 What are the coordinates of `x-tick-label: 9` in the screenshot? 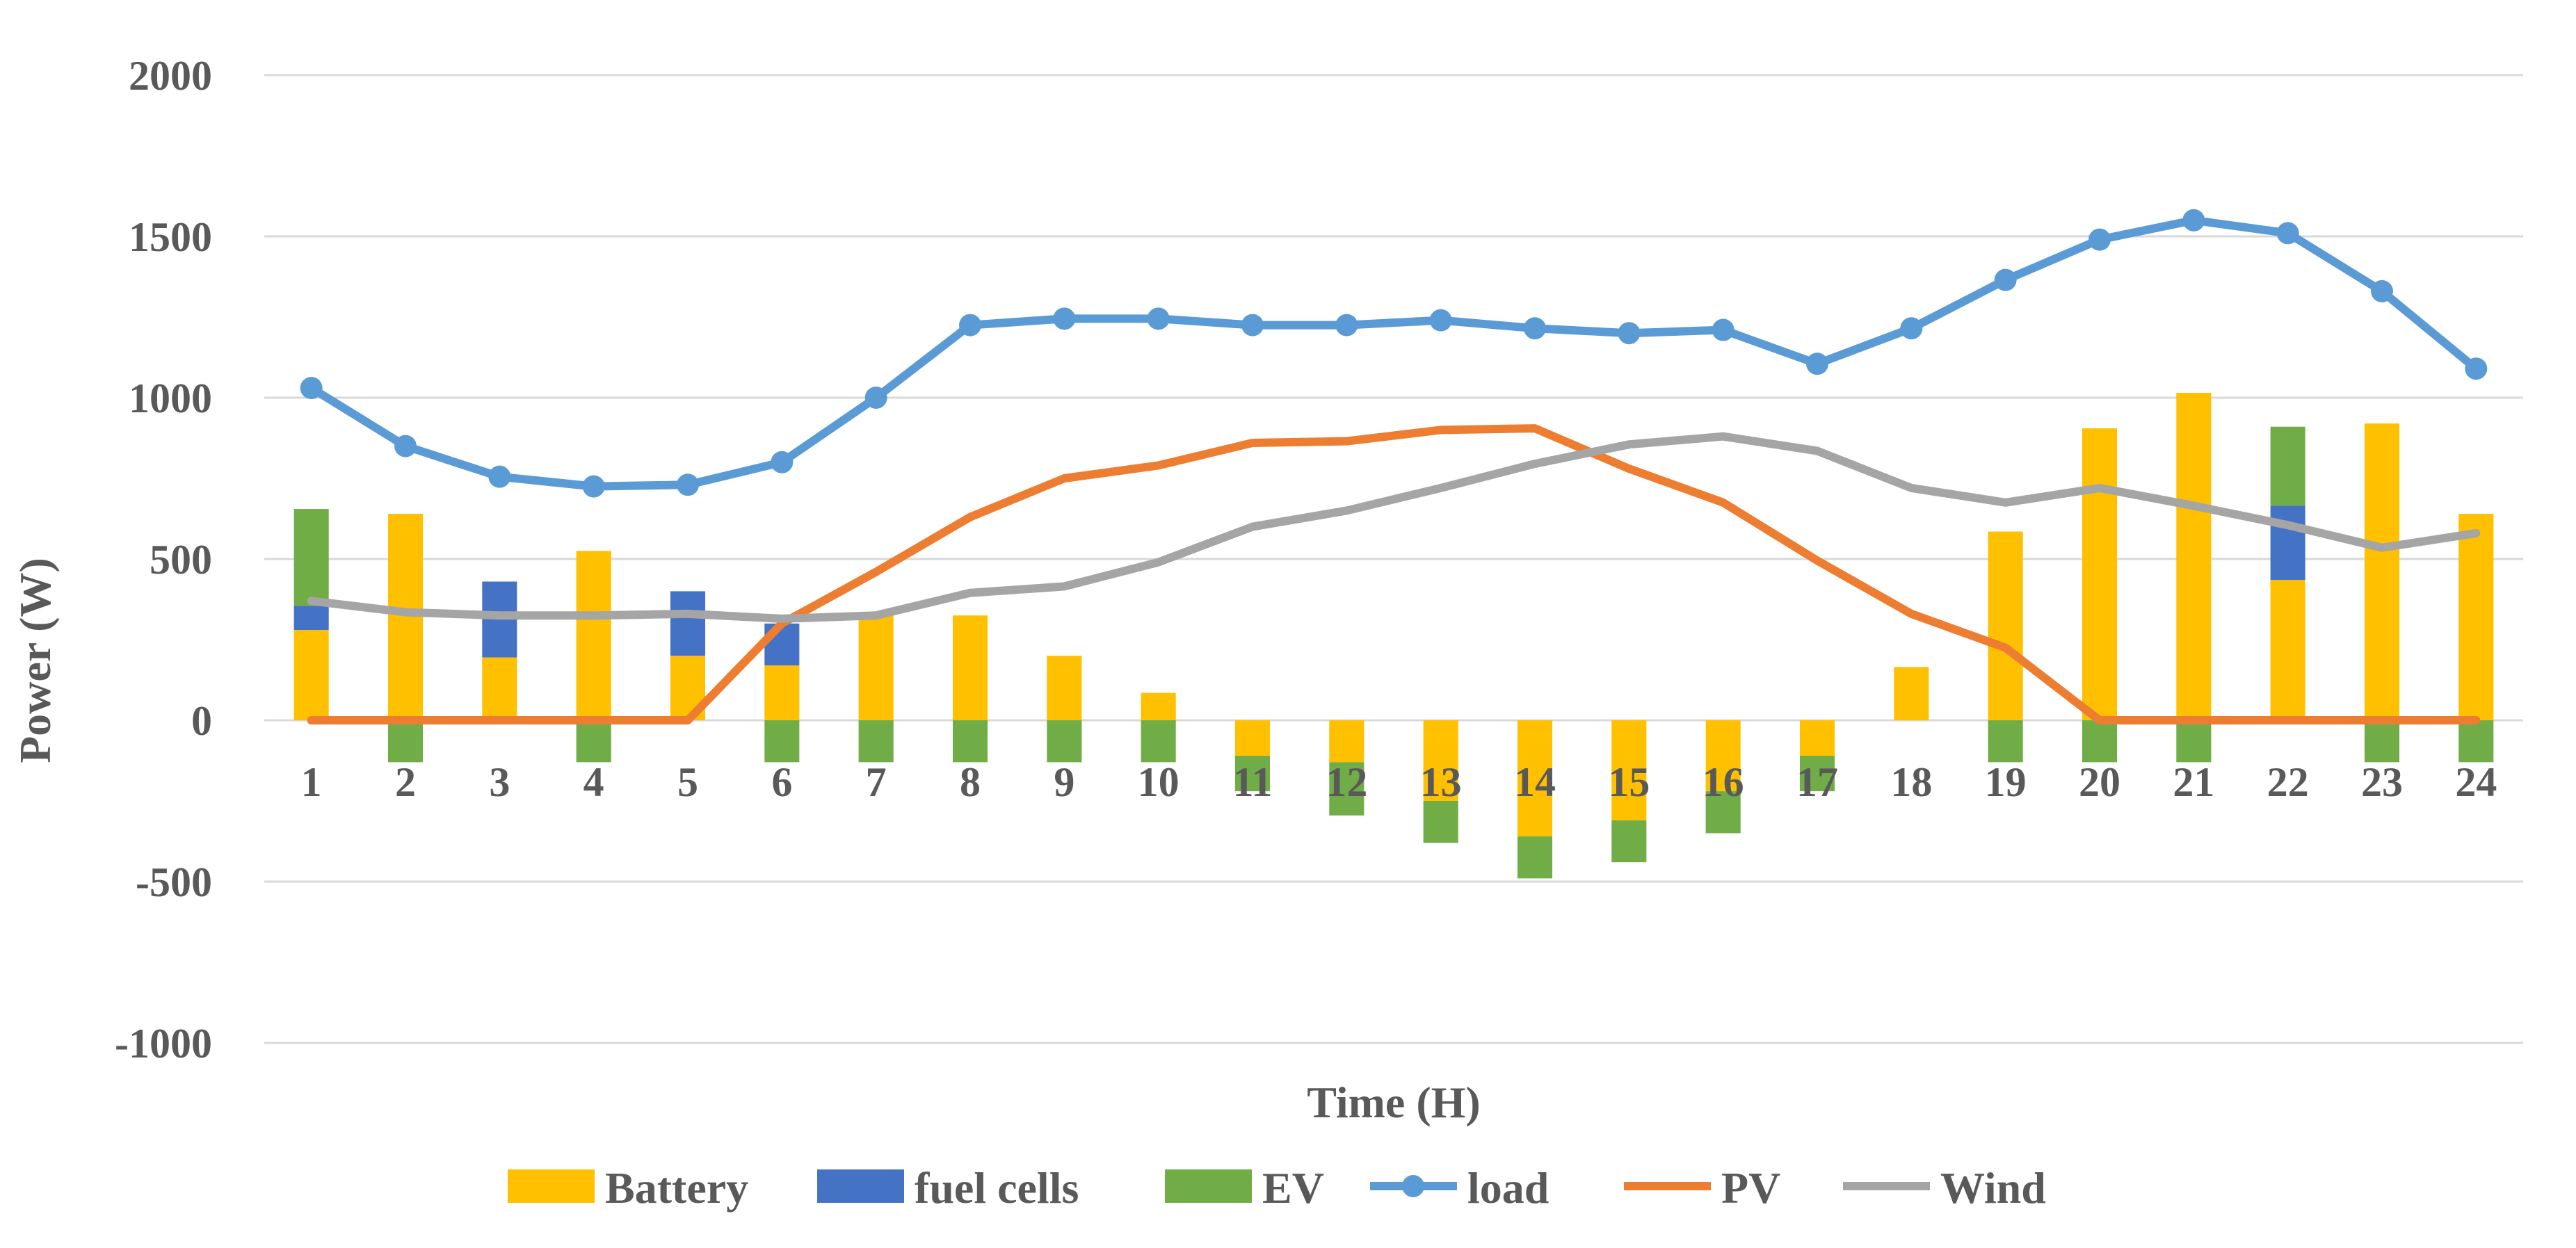 It's located at (1064, 782).